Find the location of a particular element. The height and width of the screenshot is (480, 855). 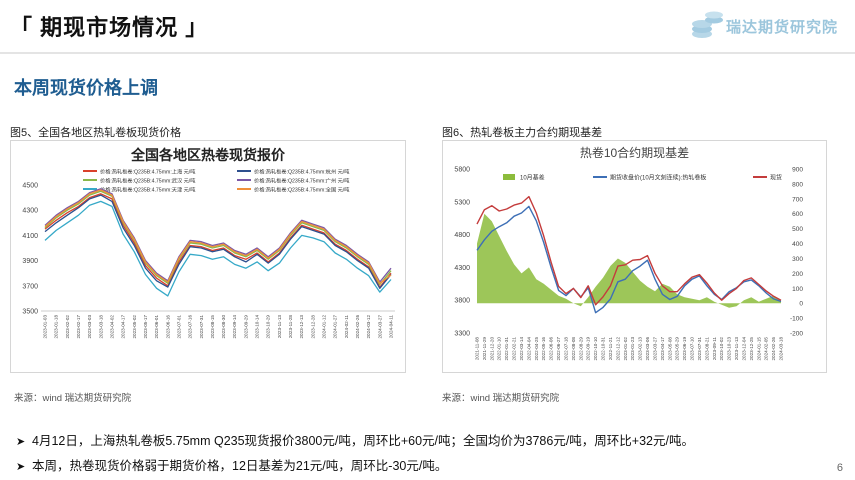

x-tick-label: 2024-03-12 is located at coordinates (368, 327).